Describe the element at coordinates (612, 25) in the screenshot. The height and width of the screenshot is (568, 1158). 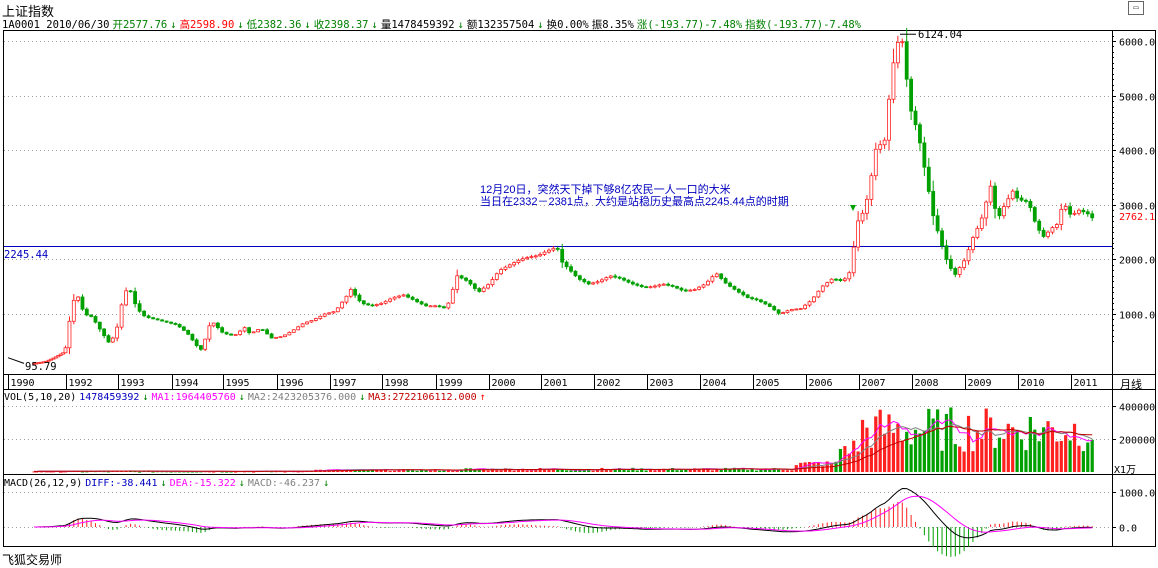
I see `stat-item-14: 振8.35%` at that location.